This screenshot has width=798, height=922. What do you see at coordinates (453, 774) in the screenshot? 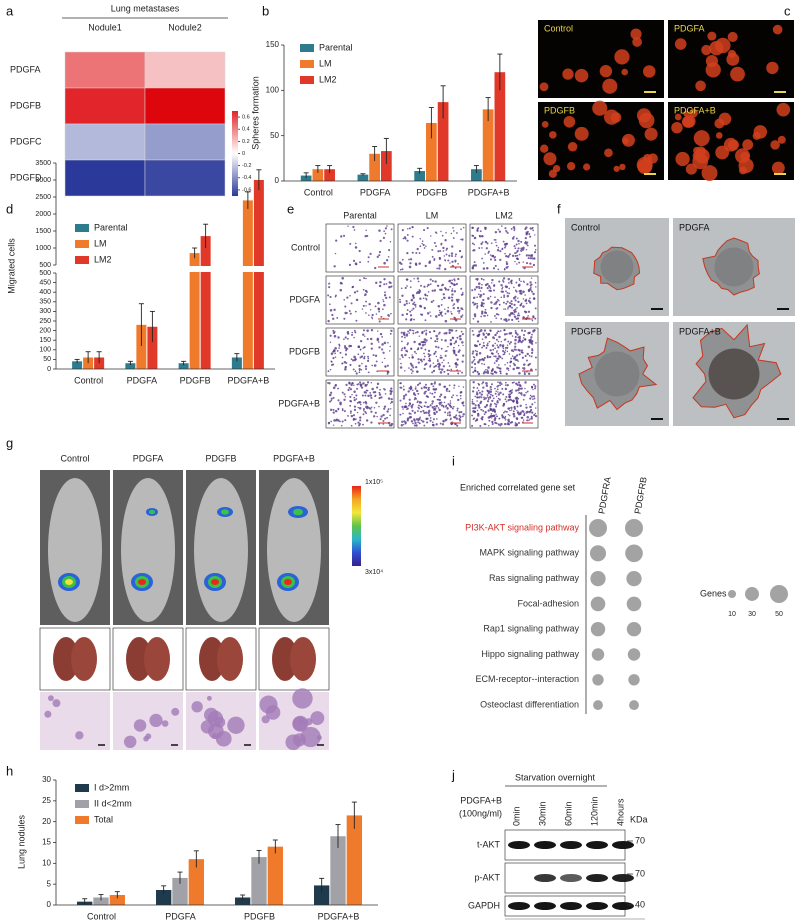
I see `panel-letter: j` at bounding box center [453, 774].